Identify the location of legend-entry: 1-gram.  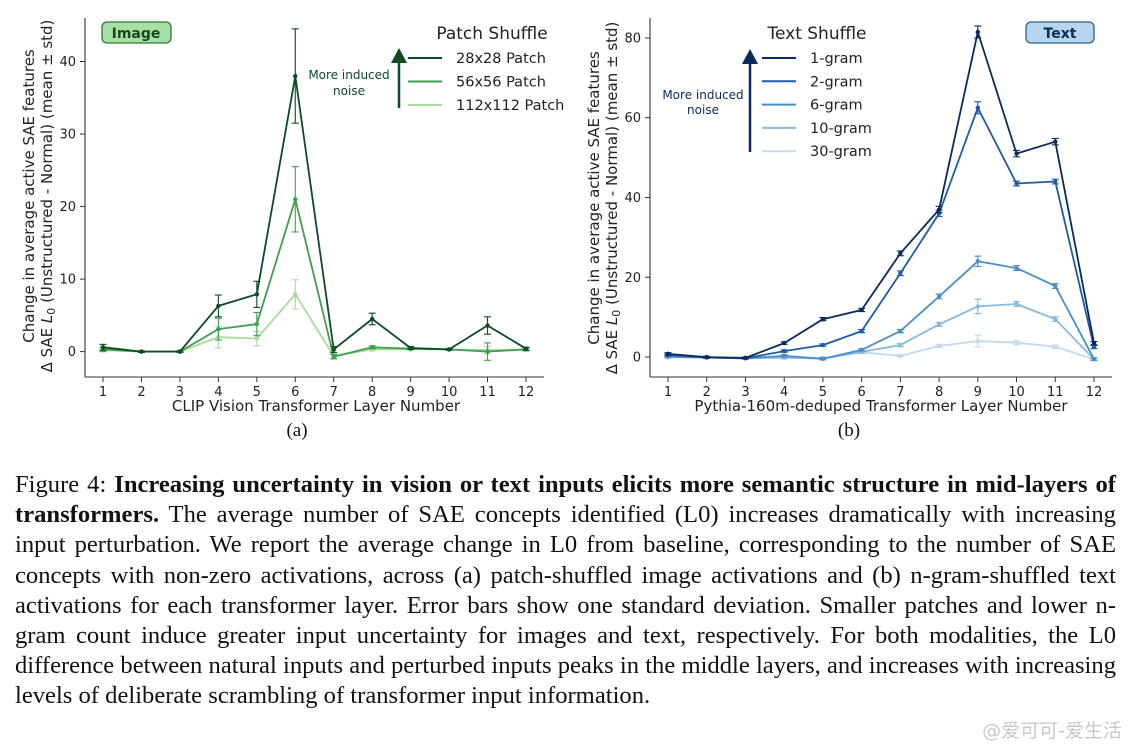
(836, 59).